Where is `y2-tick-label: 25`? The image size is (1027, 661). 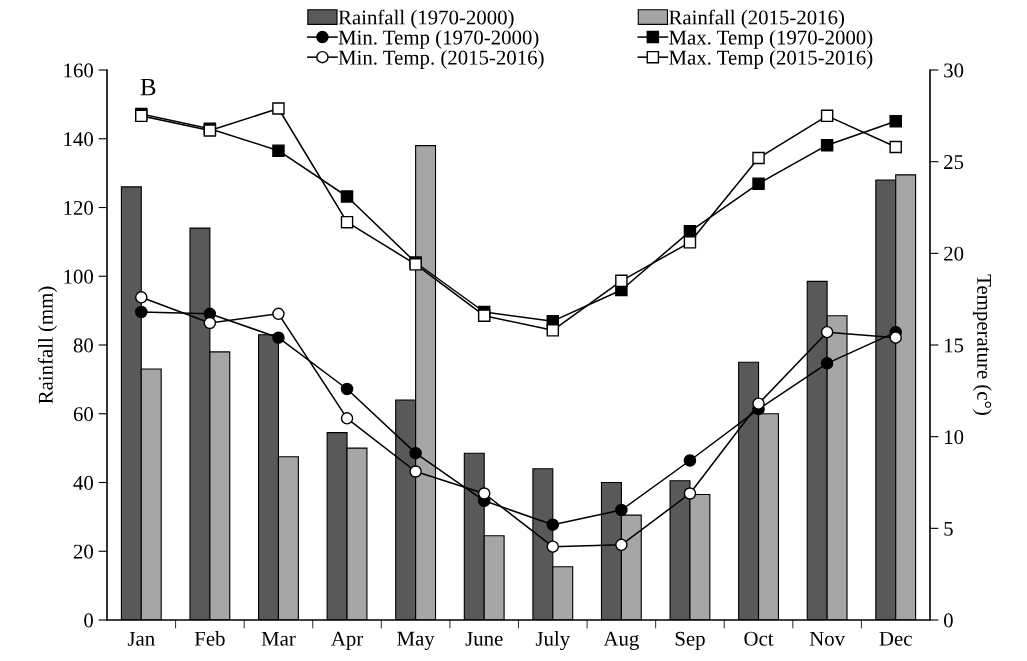
y2-tick-label: 25 is located at coordinates (954, 162).